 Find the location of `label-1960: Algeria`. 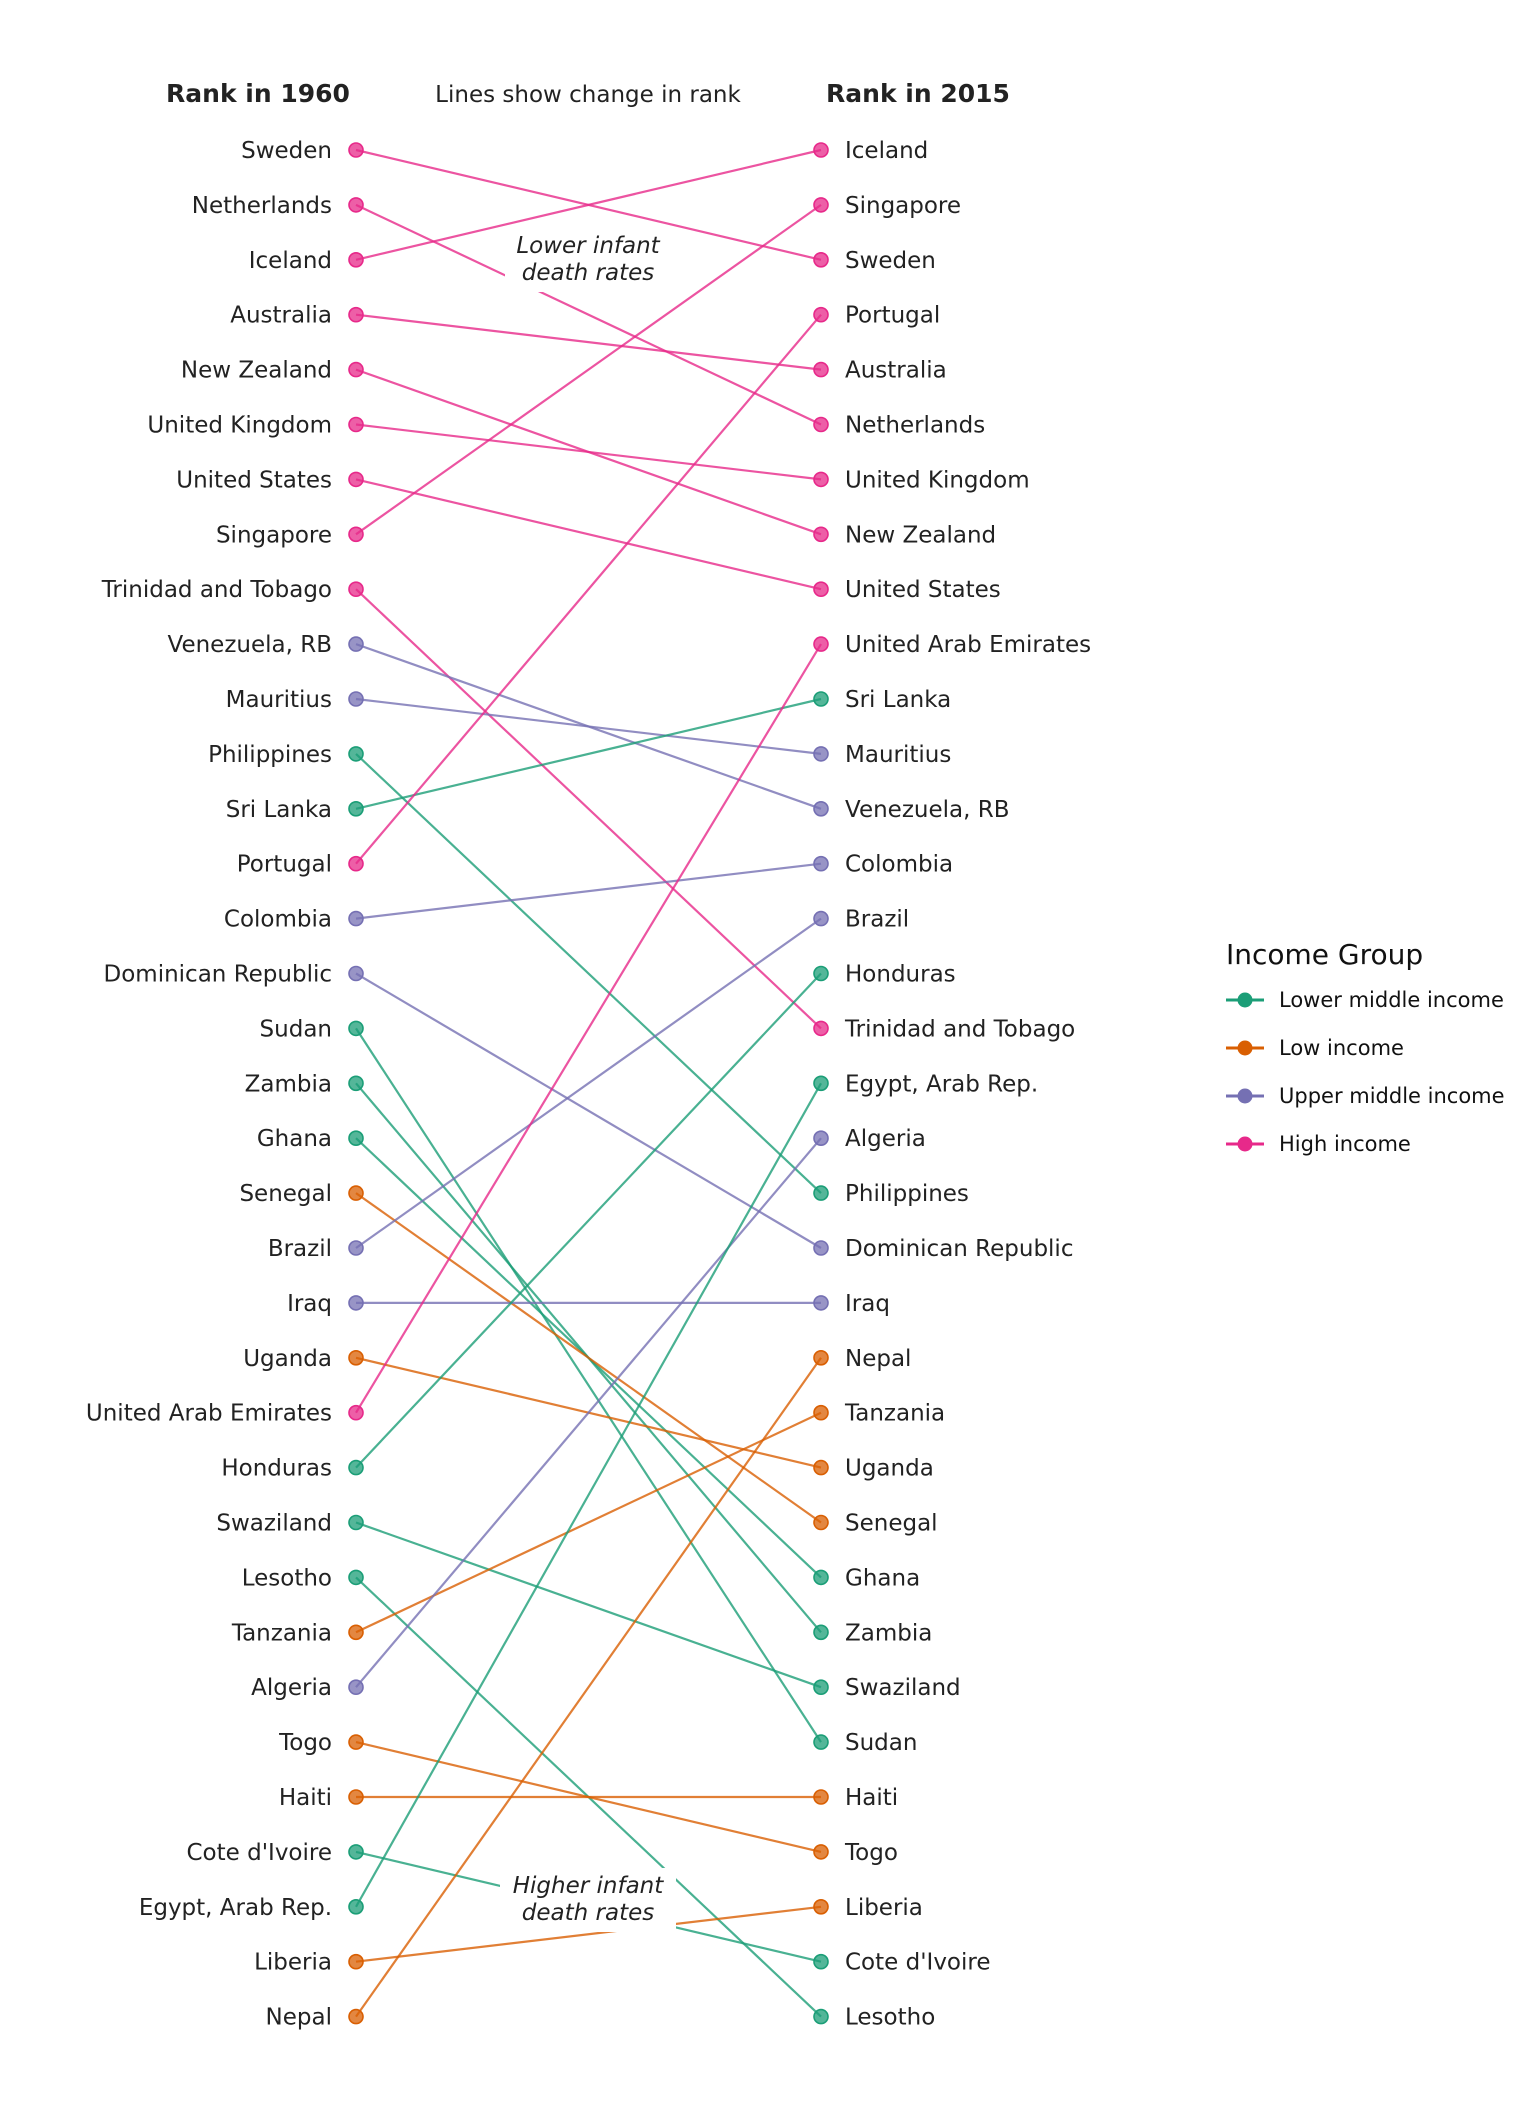

label-1960: Algeria is located at coordinates (291, 1688).